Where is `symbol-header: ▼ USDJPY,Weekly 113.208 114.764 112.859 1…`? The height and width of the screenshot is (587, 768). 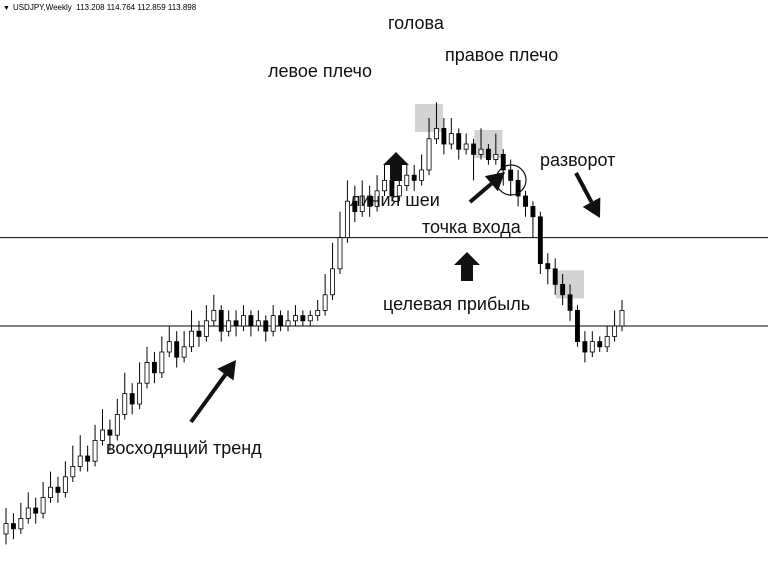
symbol-header: ▼ USDJPY,Weekly 113.208 114.764 112.859 1… is located at coordinates (99, 7).